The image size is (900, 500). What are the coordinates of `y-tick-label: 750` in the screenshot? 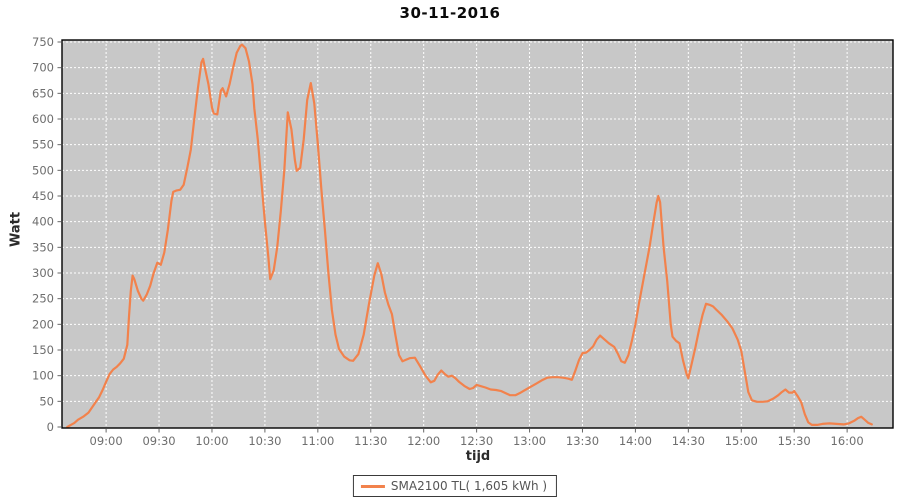 It's located at (43, 42).